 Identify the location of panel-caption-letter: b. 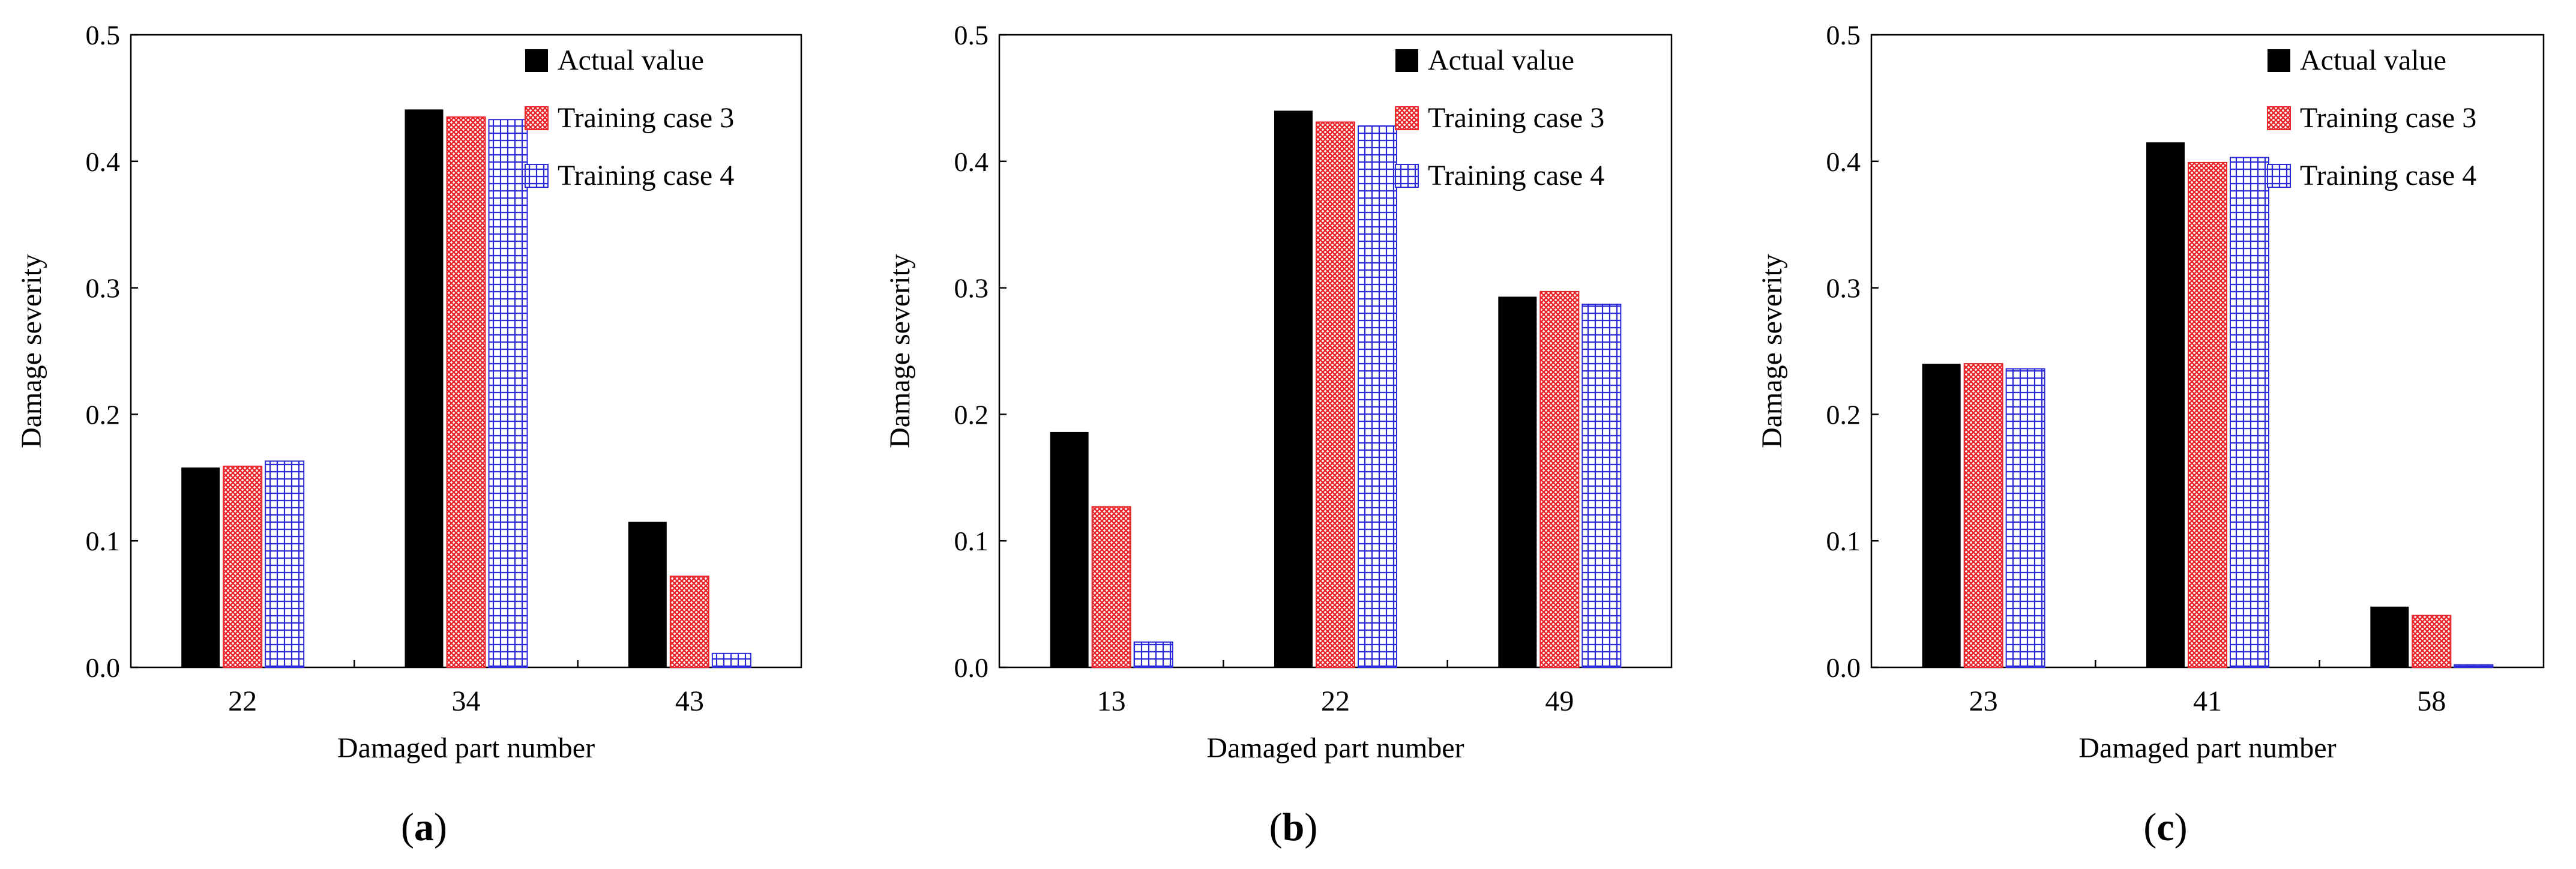
(1294, 827).